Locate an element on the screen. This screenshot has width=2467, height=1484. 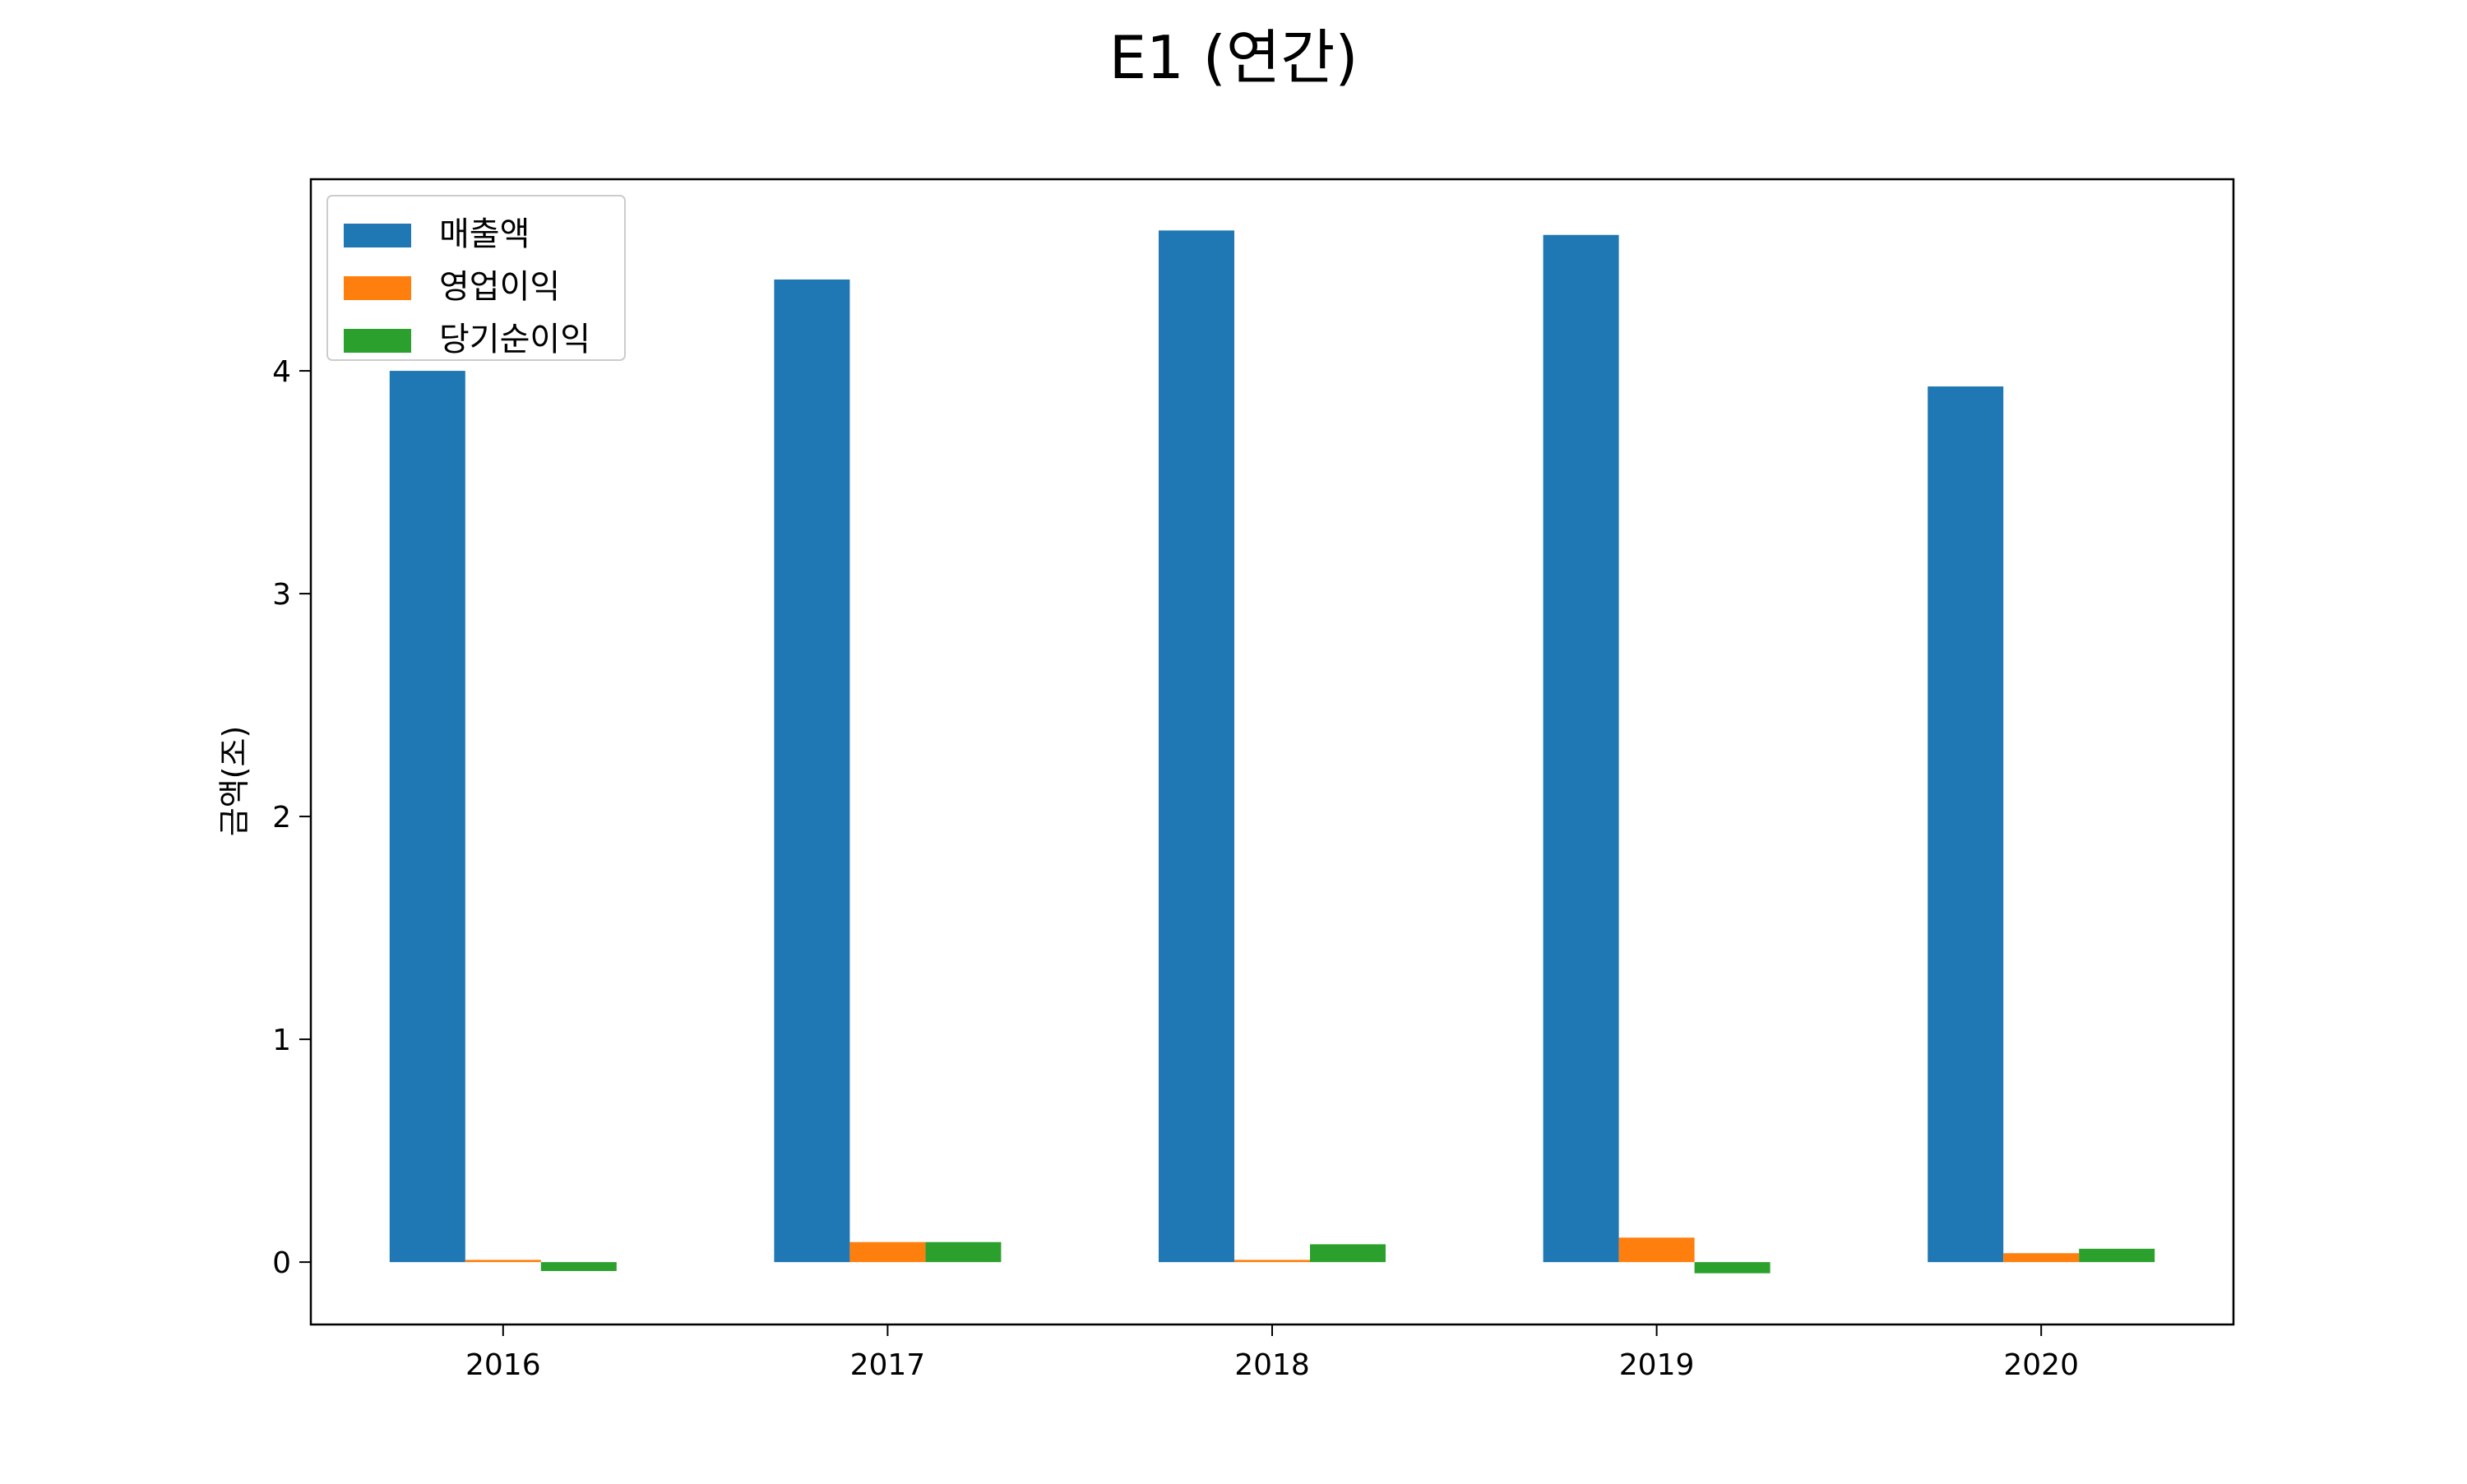
chart-title: E1 (연간) is located at coordinates (1233, 57).